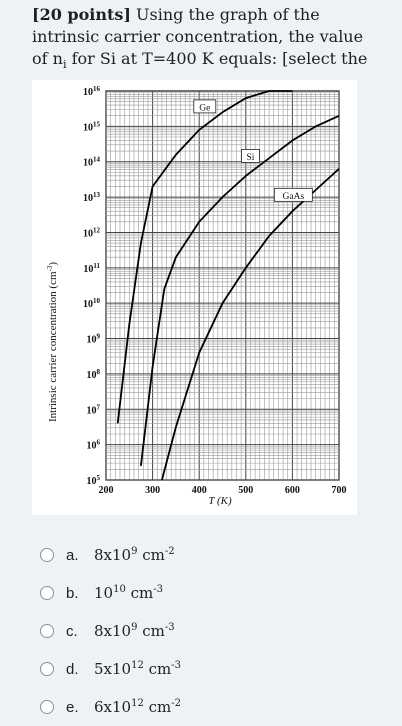 This screenshot has height=726, width=402. Describe the element at coordinates (94, 374) in the screenshot. I see `y-tick-label: 10⁸` at that location.